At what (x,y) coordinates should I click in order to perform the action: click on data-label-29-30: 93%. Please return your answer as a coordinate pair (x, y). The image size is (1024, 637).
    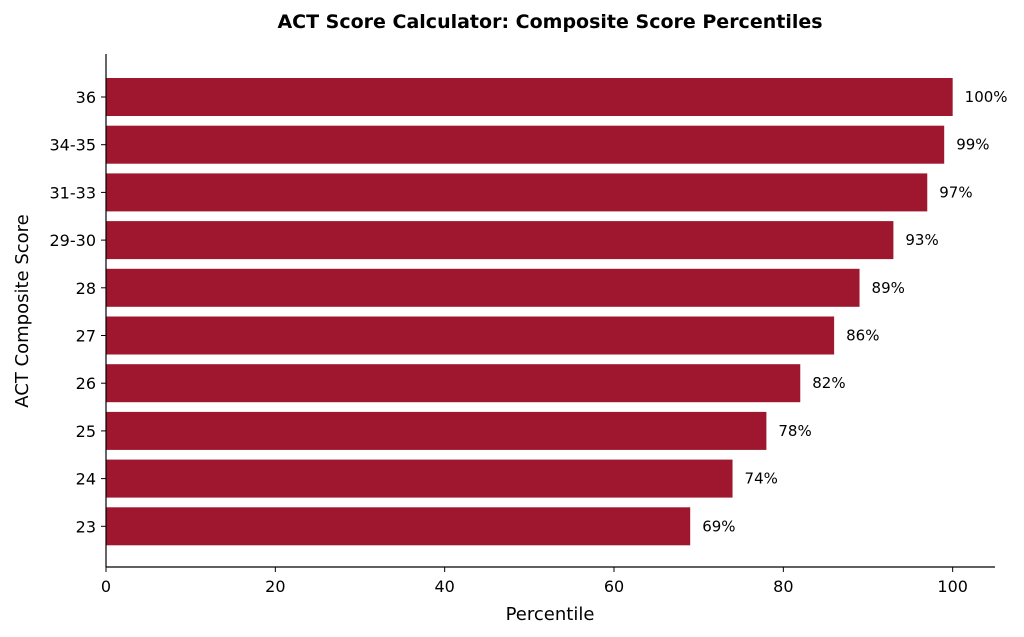
    Looking at the image, I should click on (921, 240).